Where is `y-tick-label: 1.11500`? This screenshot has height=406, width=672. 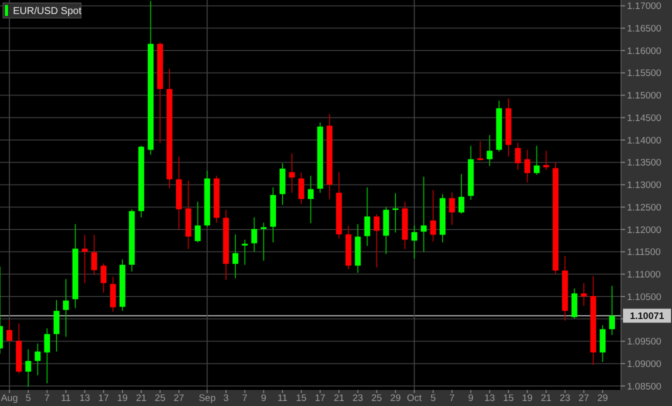 y-tick-label: 1.11500 is located at coordinates (644, 252).